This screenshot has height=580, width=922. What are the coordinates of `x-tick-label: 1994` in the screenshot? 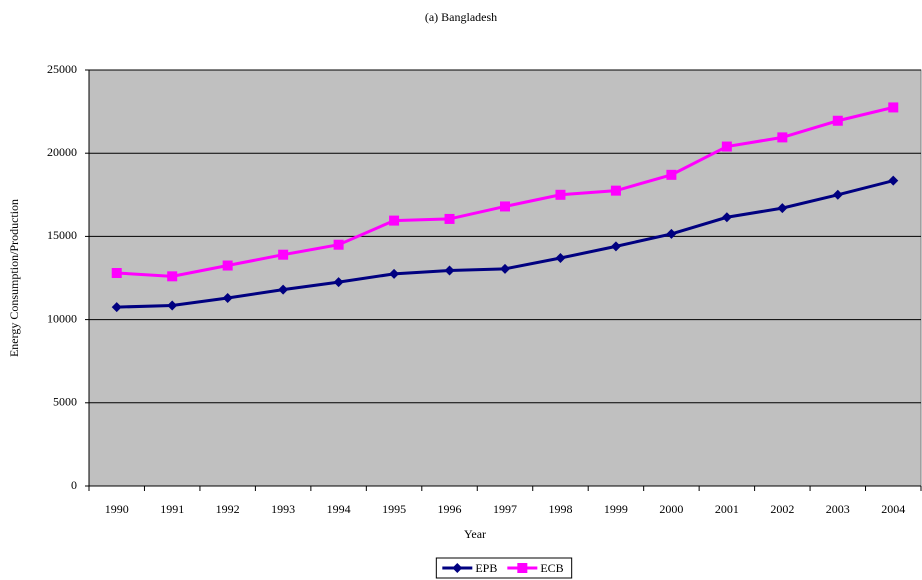 It's located at (339, 509).